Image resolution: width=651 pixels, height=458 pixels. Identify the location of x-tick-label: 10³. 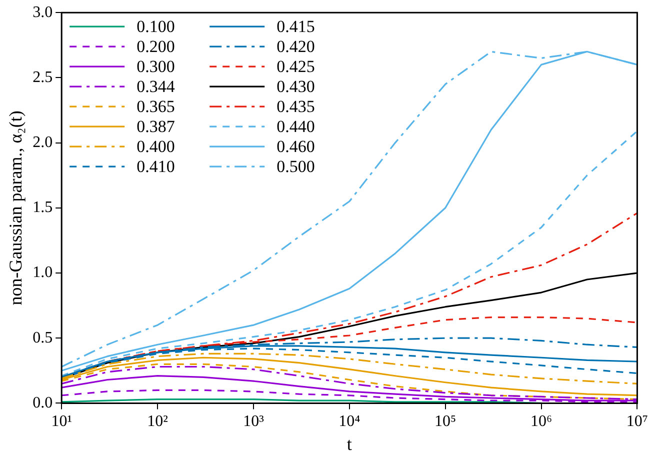
(253, 421).